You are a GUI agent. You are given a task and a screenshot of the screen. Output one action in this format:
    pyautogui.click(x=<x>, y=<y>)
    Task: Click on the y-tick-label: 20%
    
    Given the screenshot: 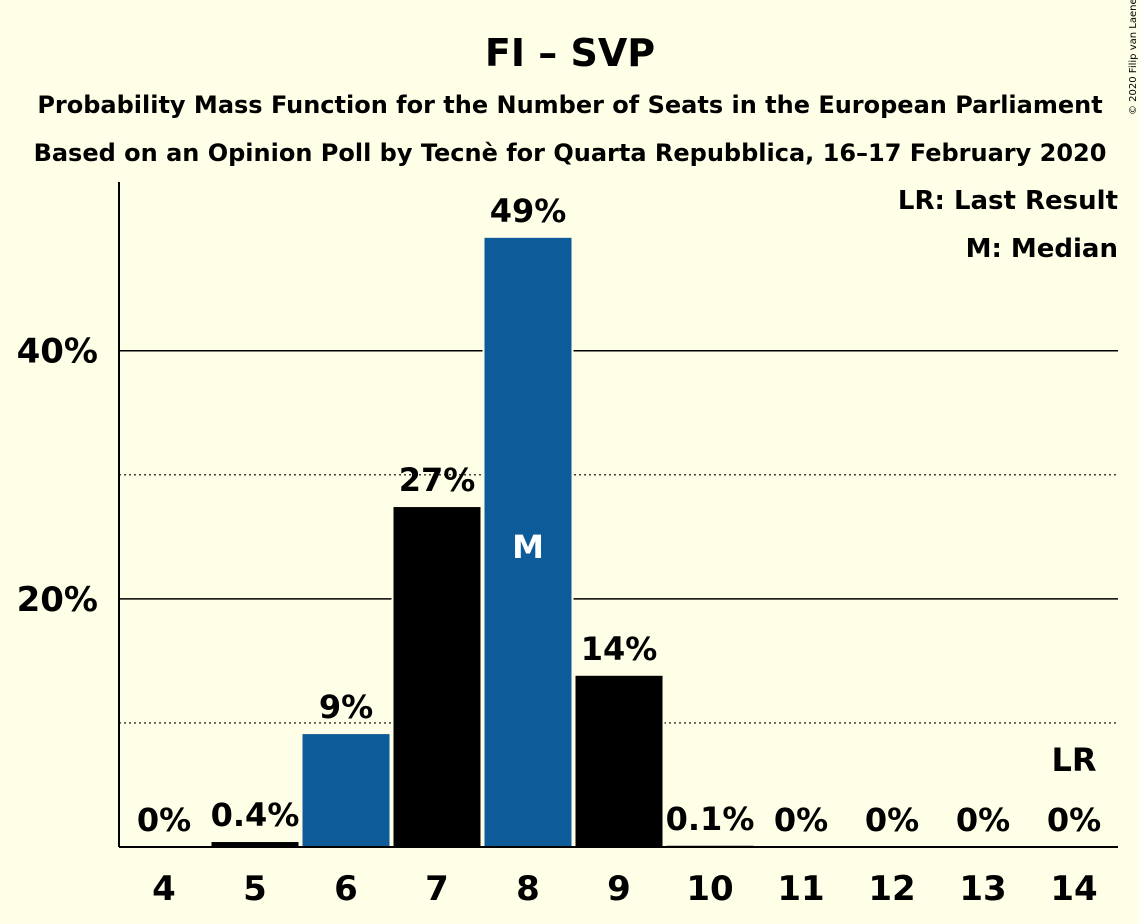 What is the action you would take?
    pyautogui.click(x=57, y=600)
    